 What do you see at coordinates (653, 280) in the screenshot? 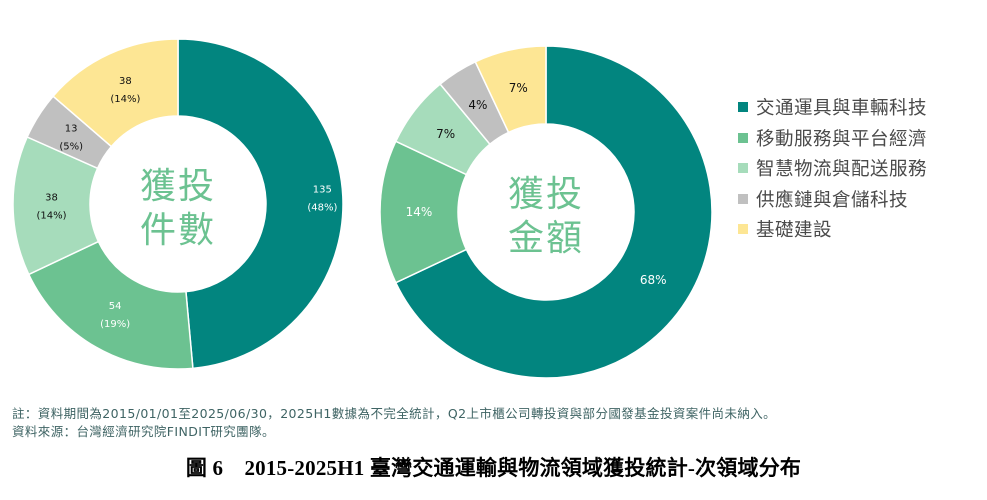
I see `slice-label-vehicle-tech: 68%` at bounding box center [653, 280].